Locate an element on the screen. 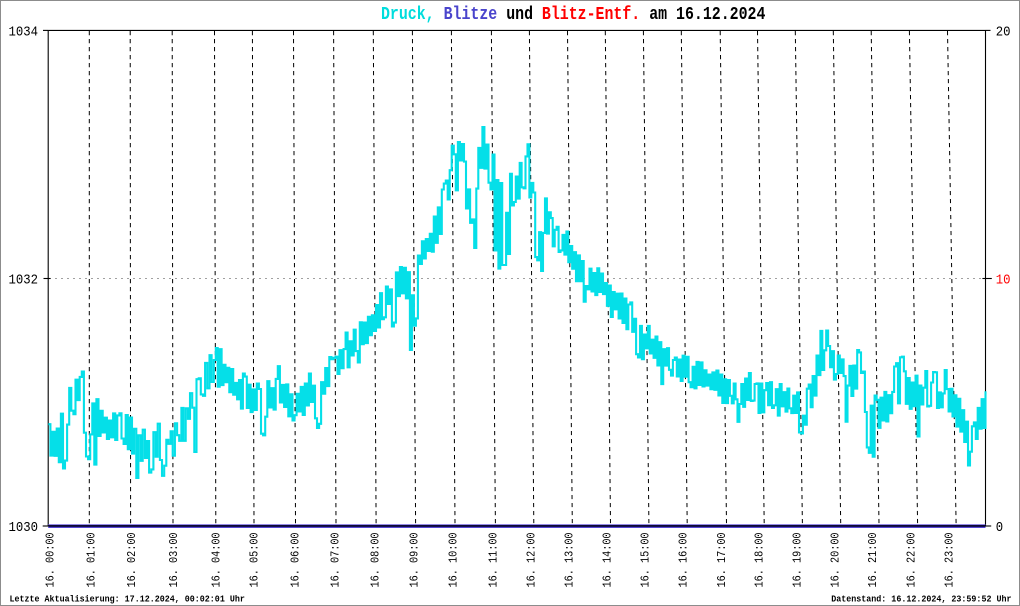 Image resolution: width=1020 pixels, height=606 pixels. svg-text: 0 is located at coordinates (999, 527).